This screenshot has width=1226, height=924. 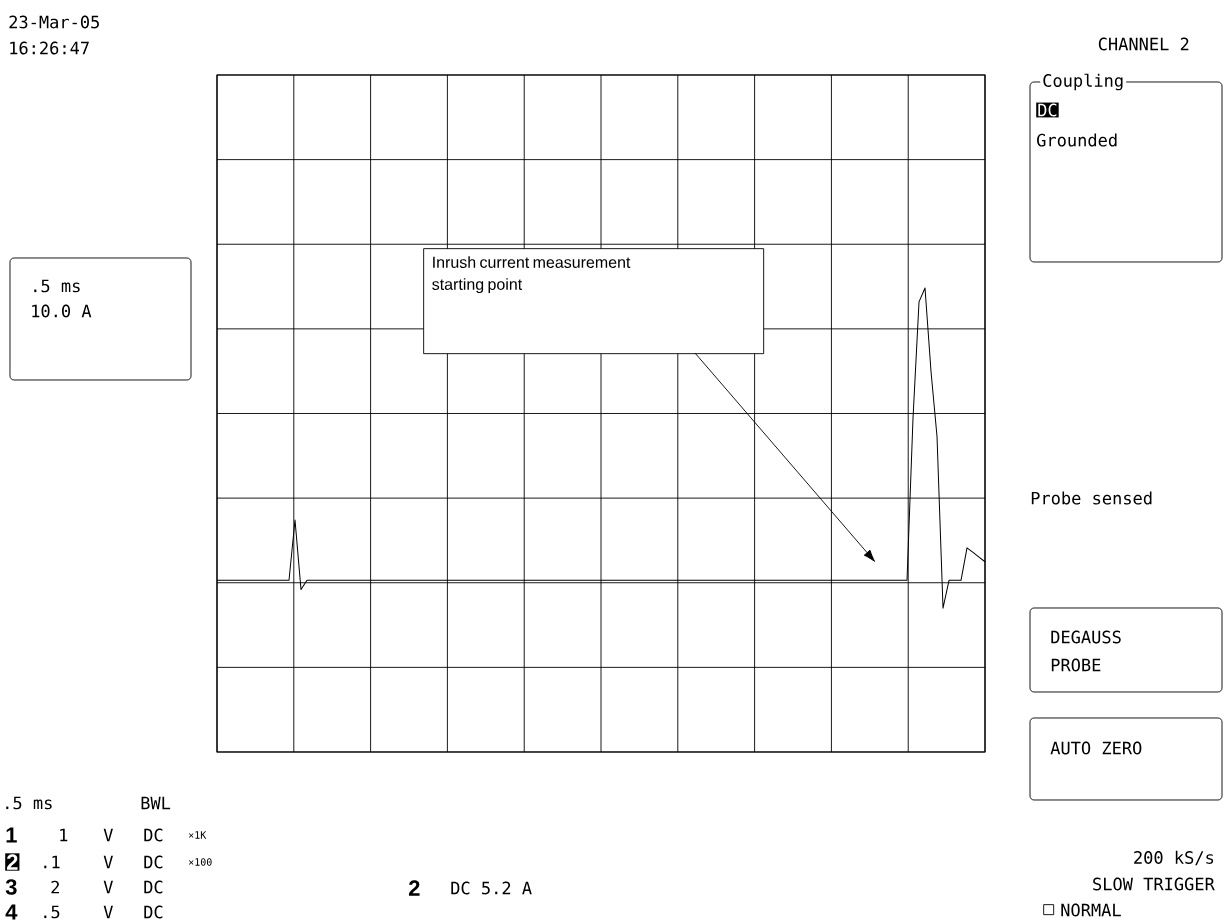 What do you see at coordinates (1091, 910) in the screenshot?
I see `text: NORMAL` at bounding box center [1091, 910].